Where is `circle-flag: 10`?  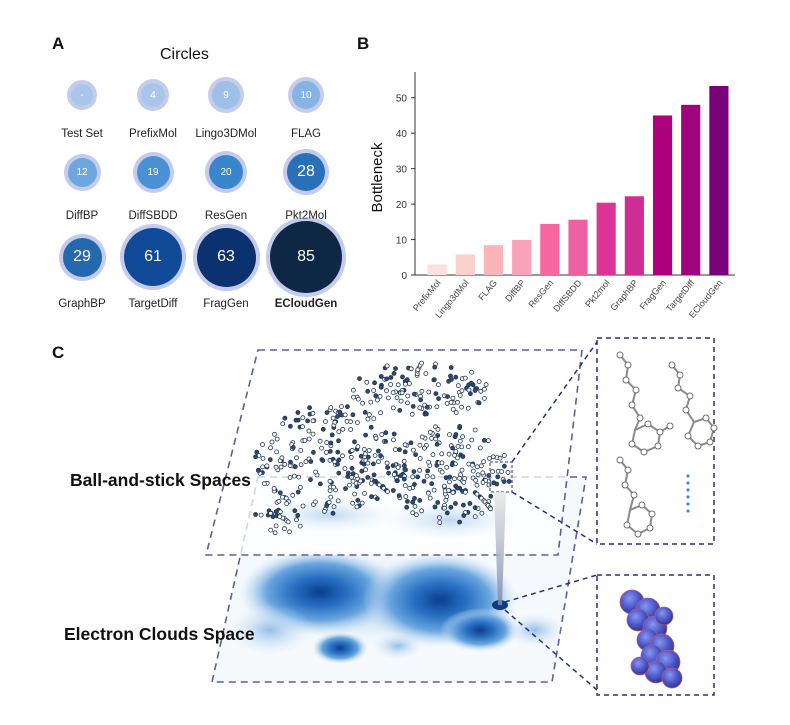 circle-flag: 10 is located at coordinates (306, 95).